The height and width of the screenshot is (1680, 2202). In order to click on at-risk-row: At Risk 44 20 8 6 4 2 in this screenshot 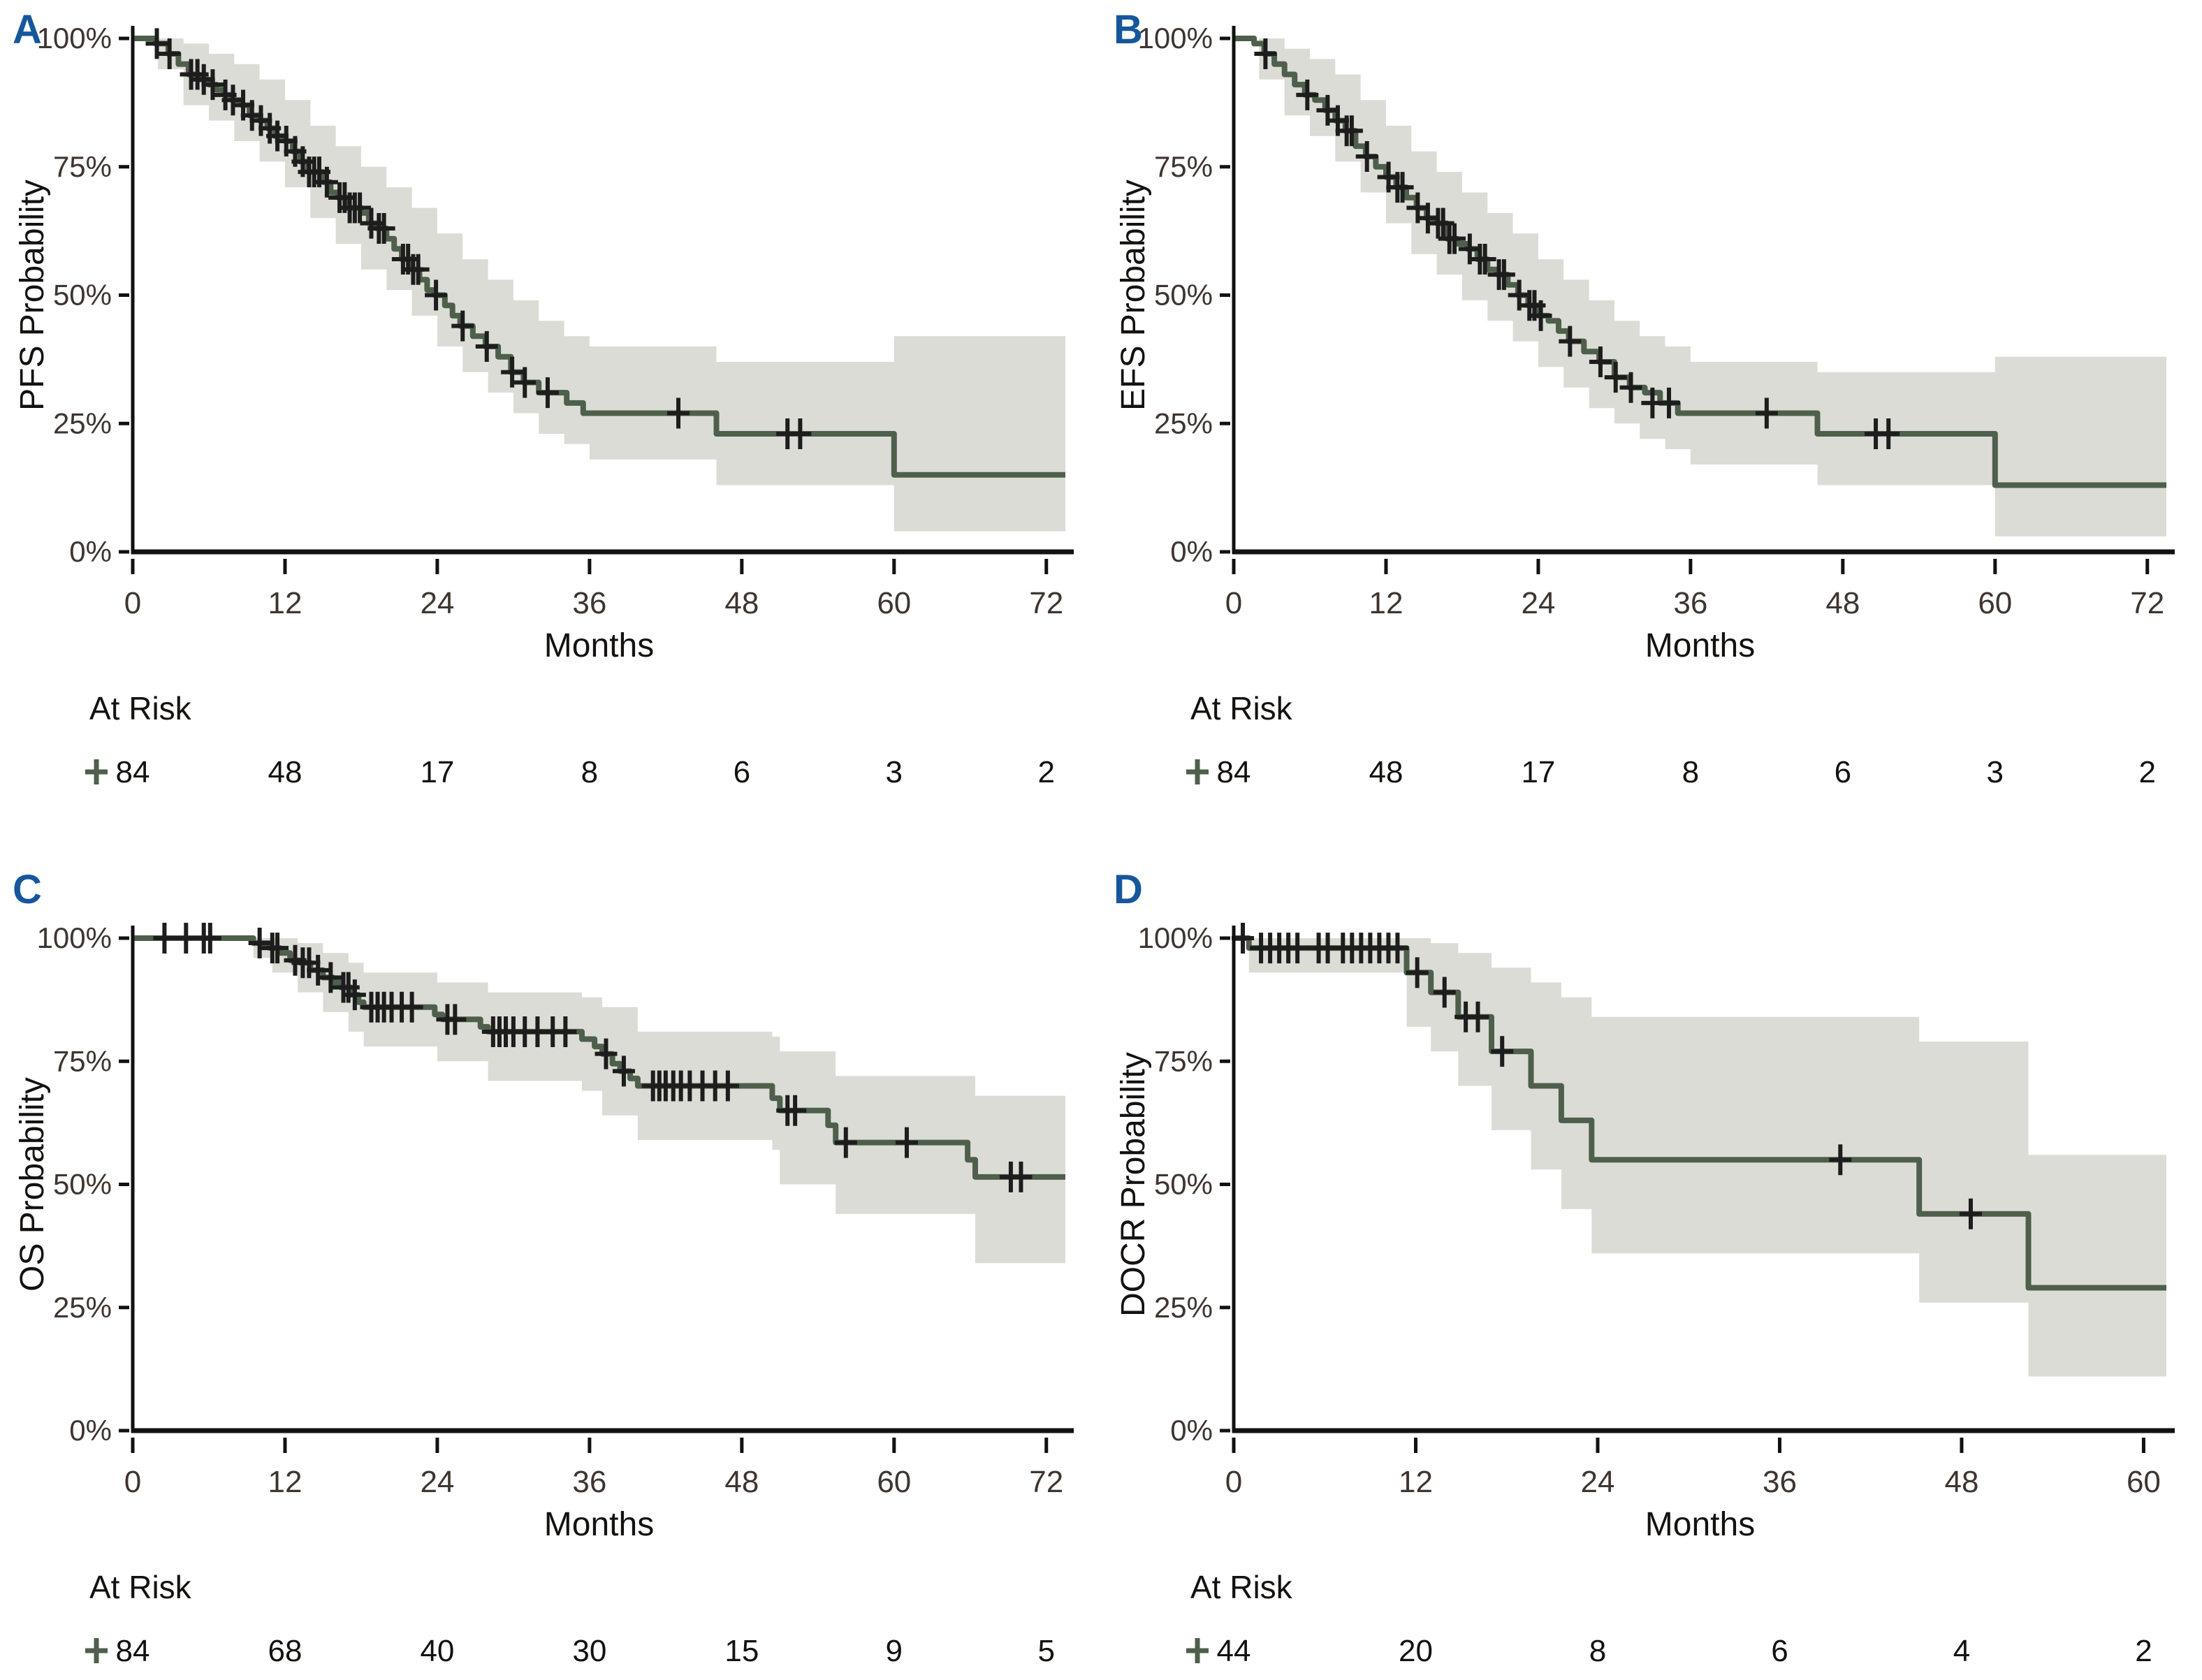, I will do `click(1669, 1619)`.